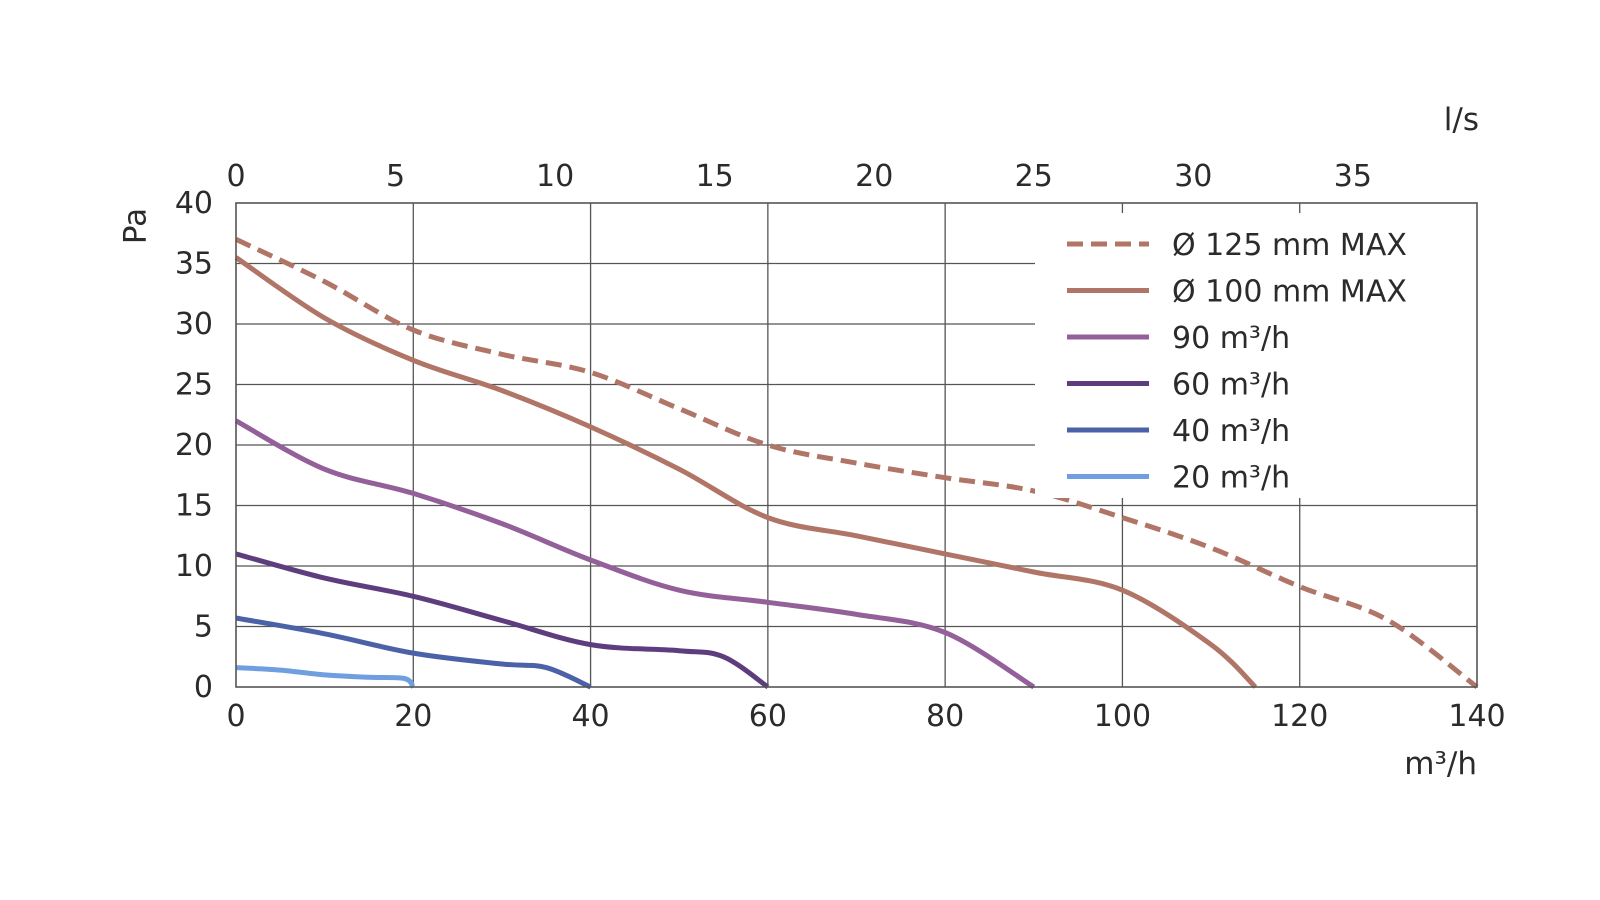 The width and height of the screenshot is (1600, 900). Describe the element at coordinates (194, 203) in the screenshot. I see `y-tick-label: 40` at that location.